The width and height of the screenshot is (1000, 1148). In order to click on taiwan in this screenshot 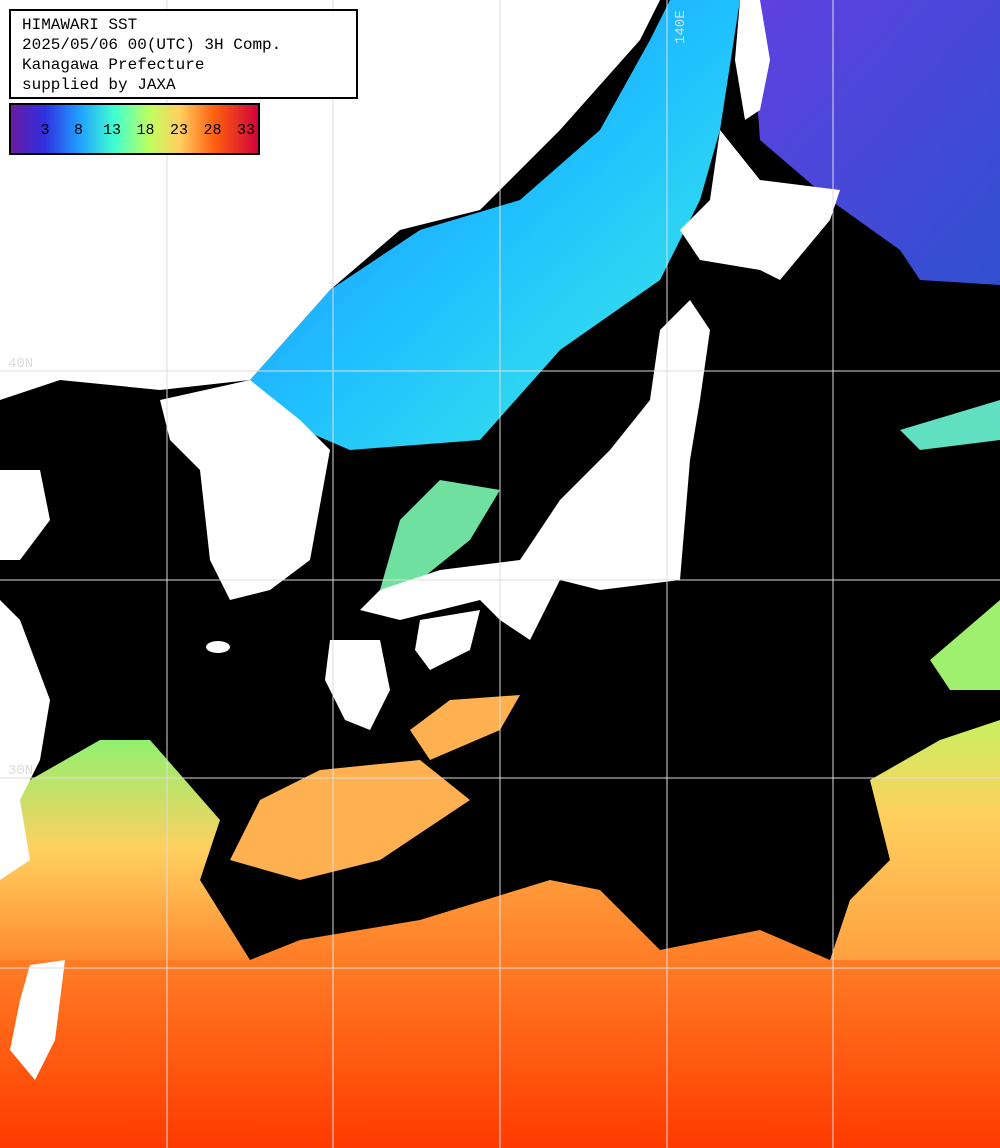, I will do `click(37, 1020)`.